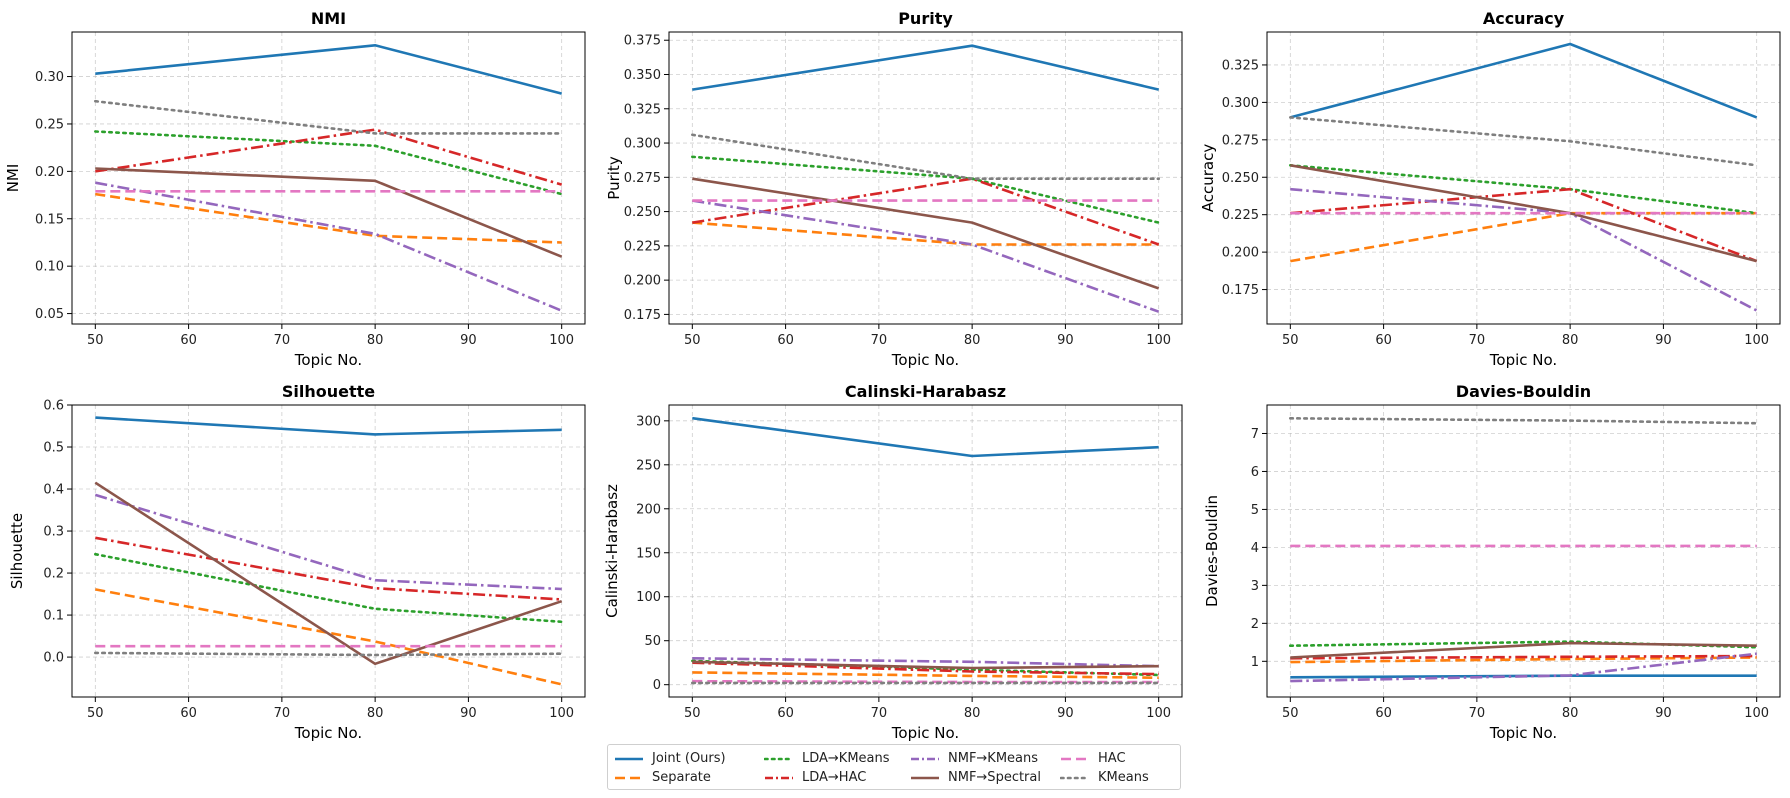 The image size is (1790, 798). I want to click on legend-item: Separate, so click(689, 777).